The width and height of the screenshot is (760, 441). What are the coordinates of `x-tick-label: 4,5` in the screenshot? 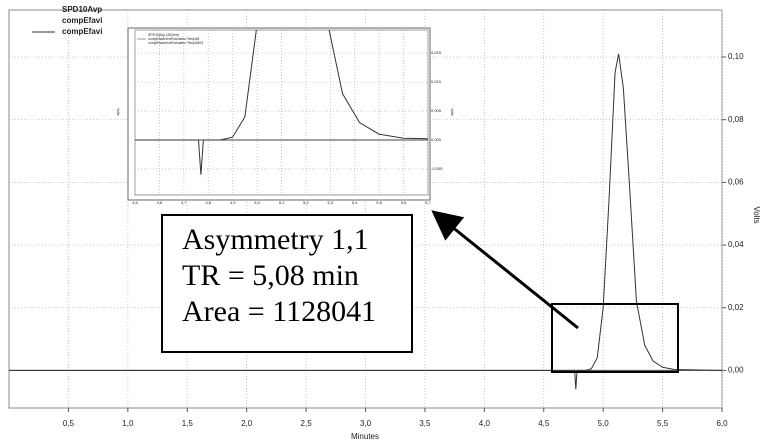 It's located at (544, 423).